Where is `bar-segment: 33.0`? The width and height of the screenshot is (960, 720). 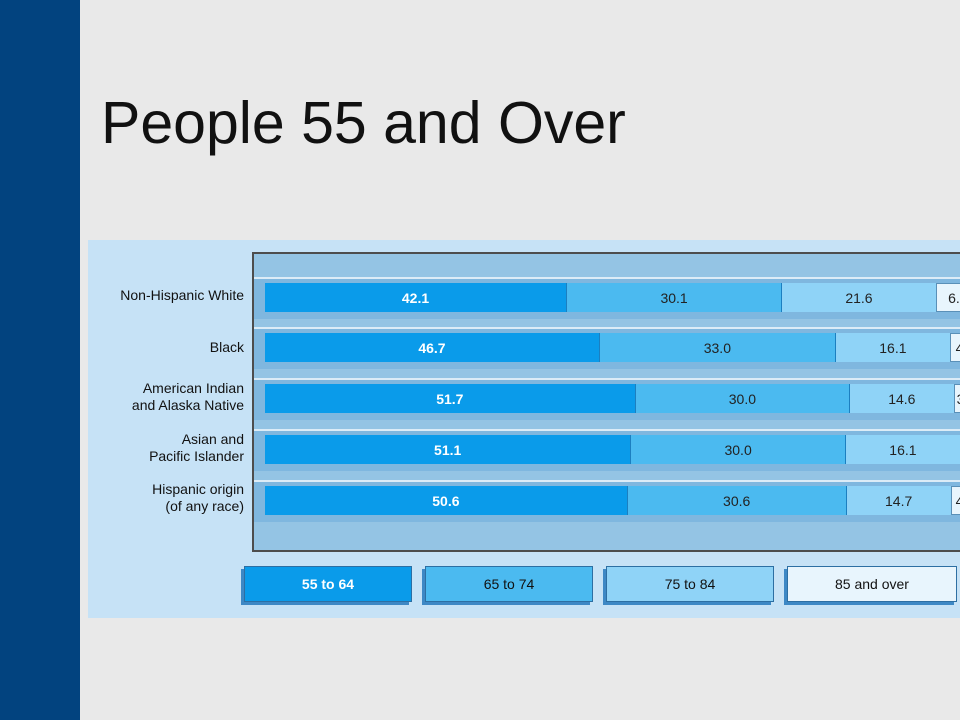
bar-segment: 33.0 is located at coordinates (716, 347).